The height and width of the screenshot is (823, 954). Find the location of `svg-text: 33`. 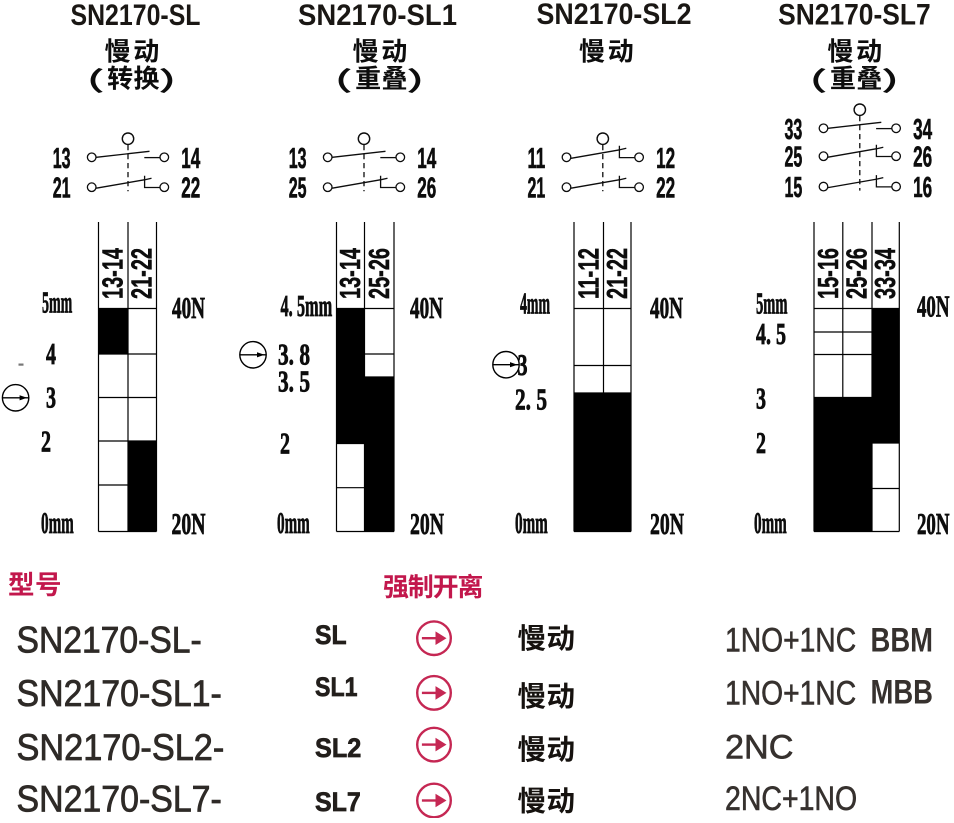

svg-text: 33 is located at coordinates (794, 130).